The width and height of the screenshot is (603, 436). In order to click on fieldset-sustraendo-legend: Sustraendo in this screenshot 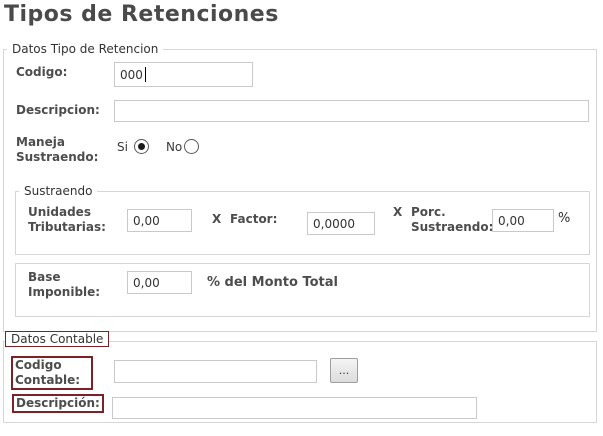, I will do `click(58, 191)`.